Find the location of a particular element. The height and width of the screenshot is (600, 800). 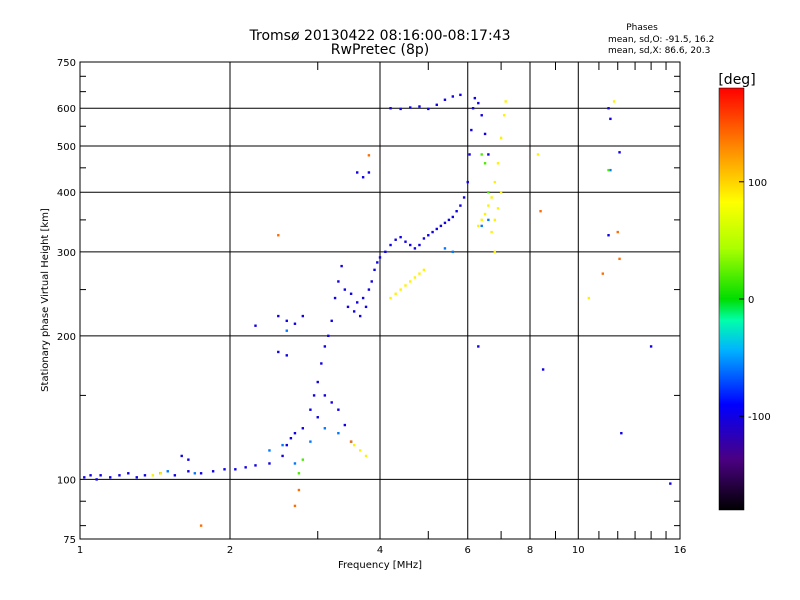

x-tick-label: 6 is located at coordinates (468, 550).